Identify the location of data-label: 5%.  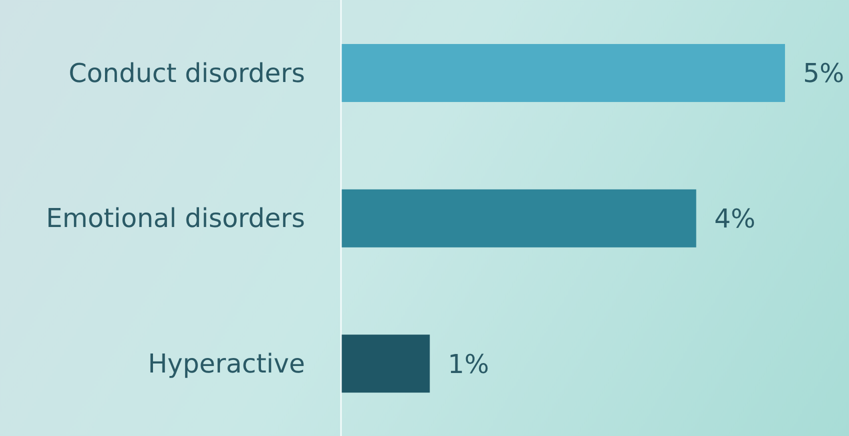
(823, 74).